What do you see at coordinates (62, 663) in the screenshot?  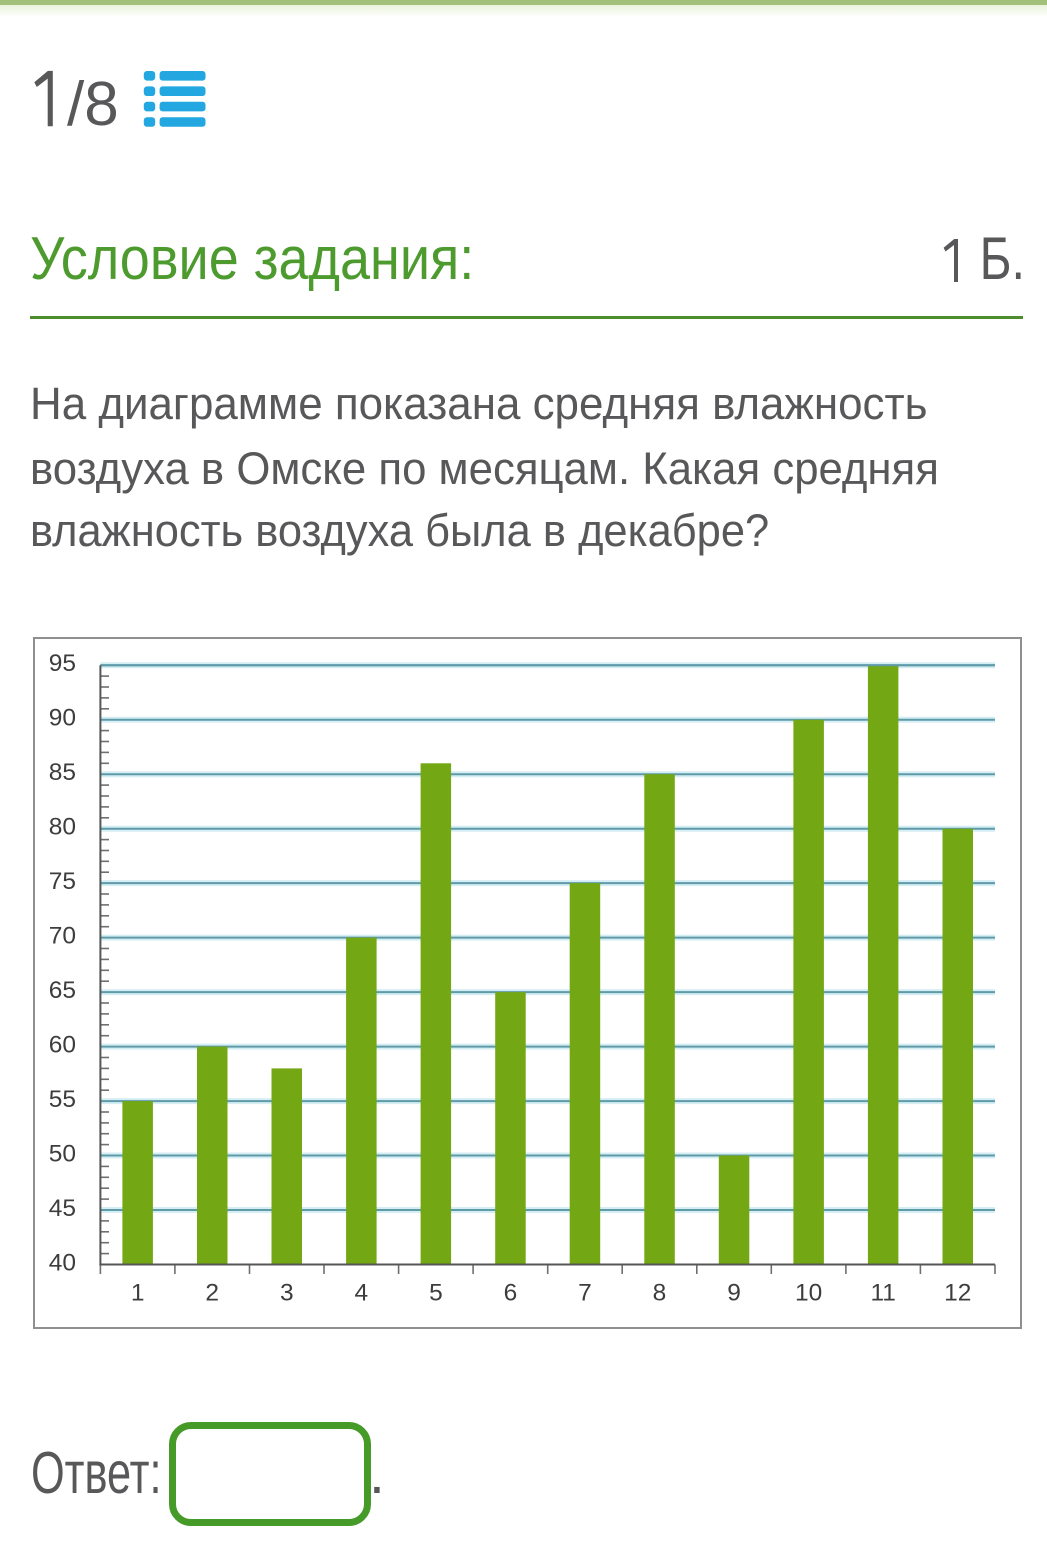 I see `svg-text: 95` at bounding box center [62, 663].